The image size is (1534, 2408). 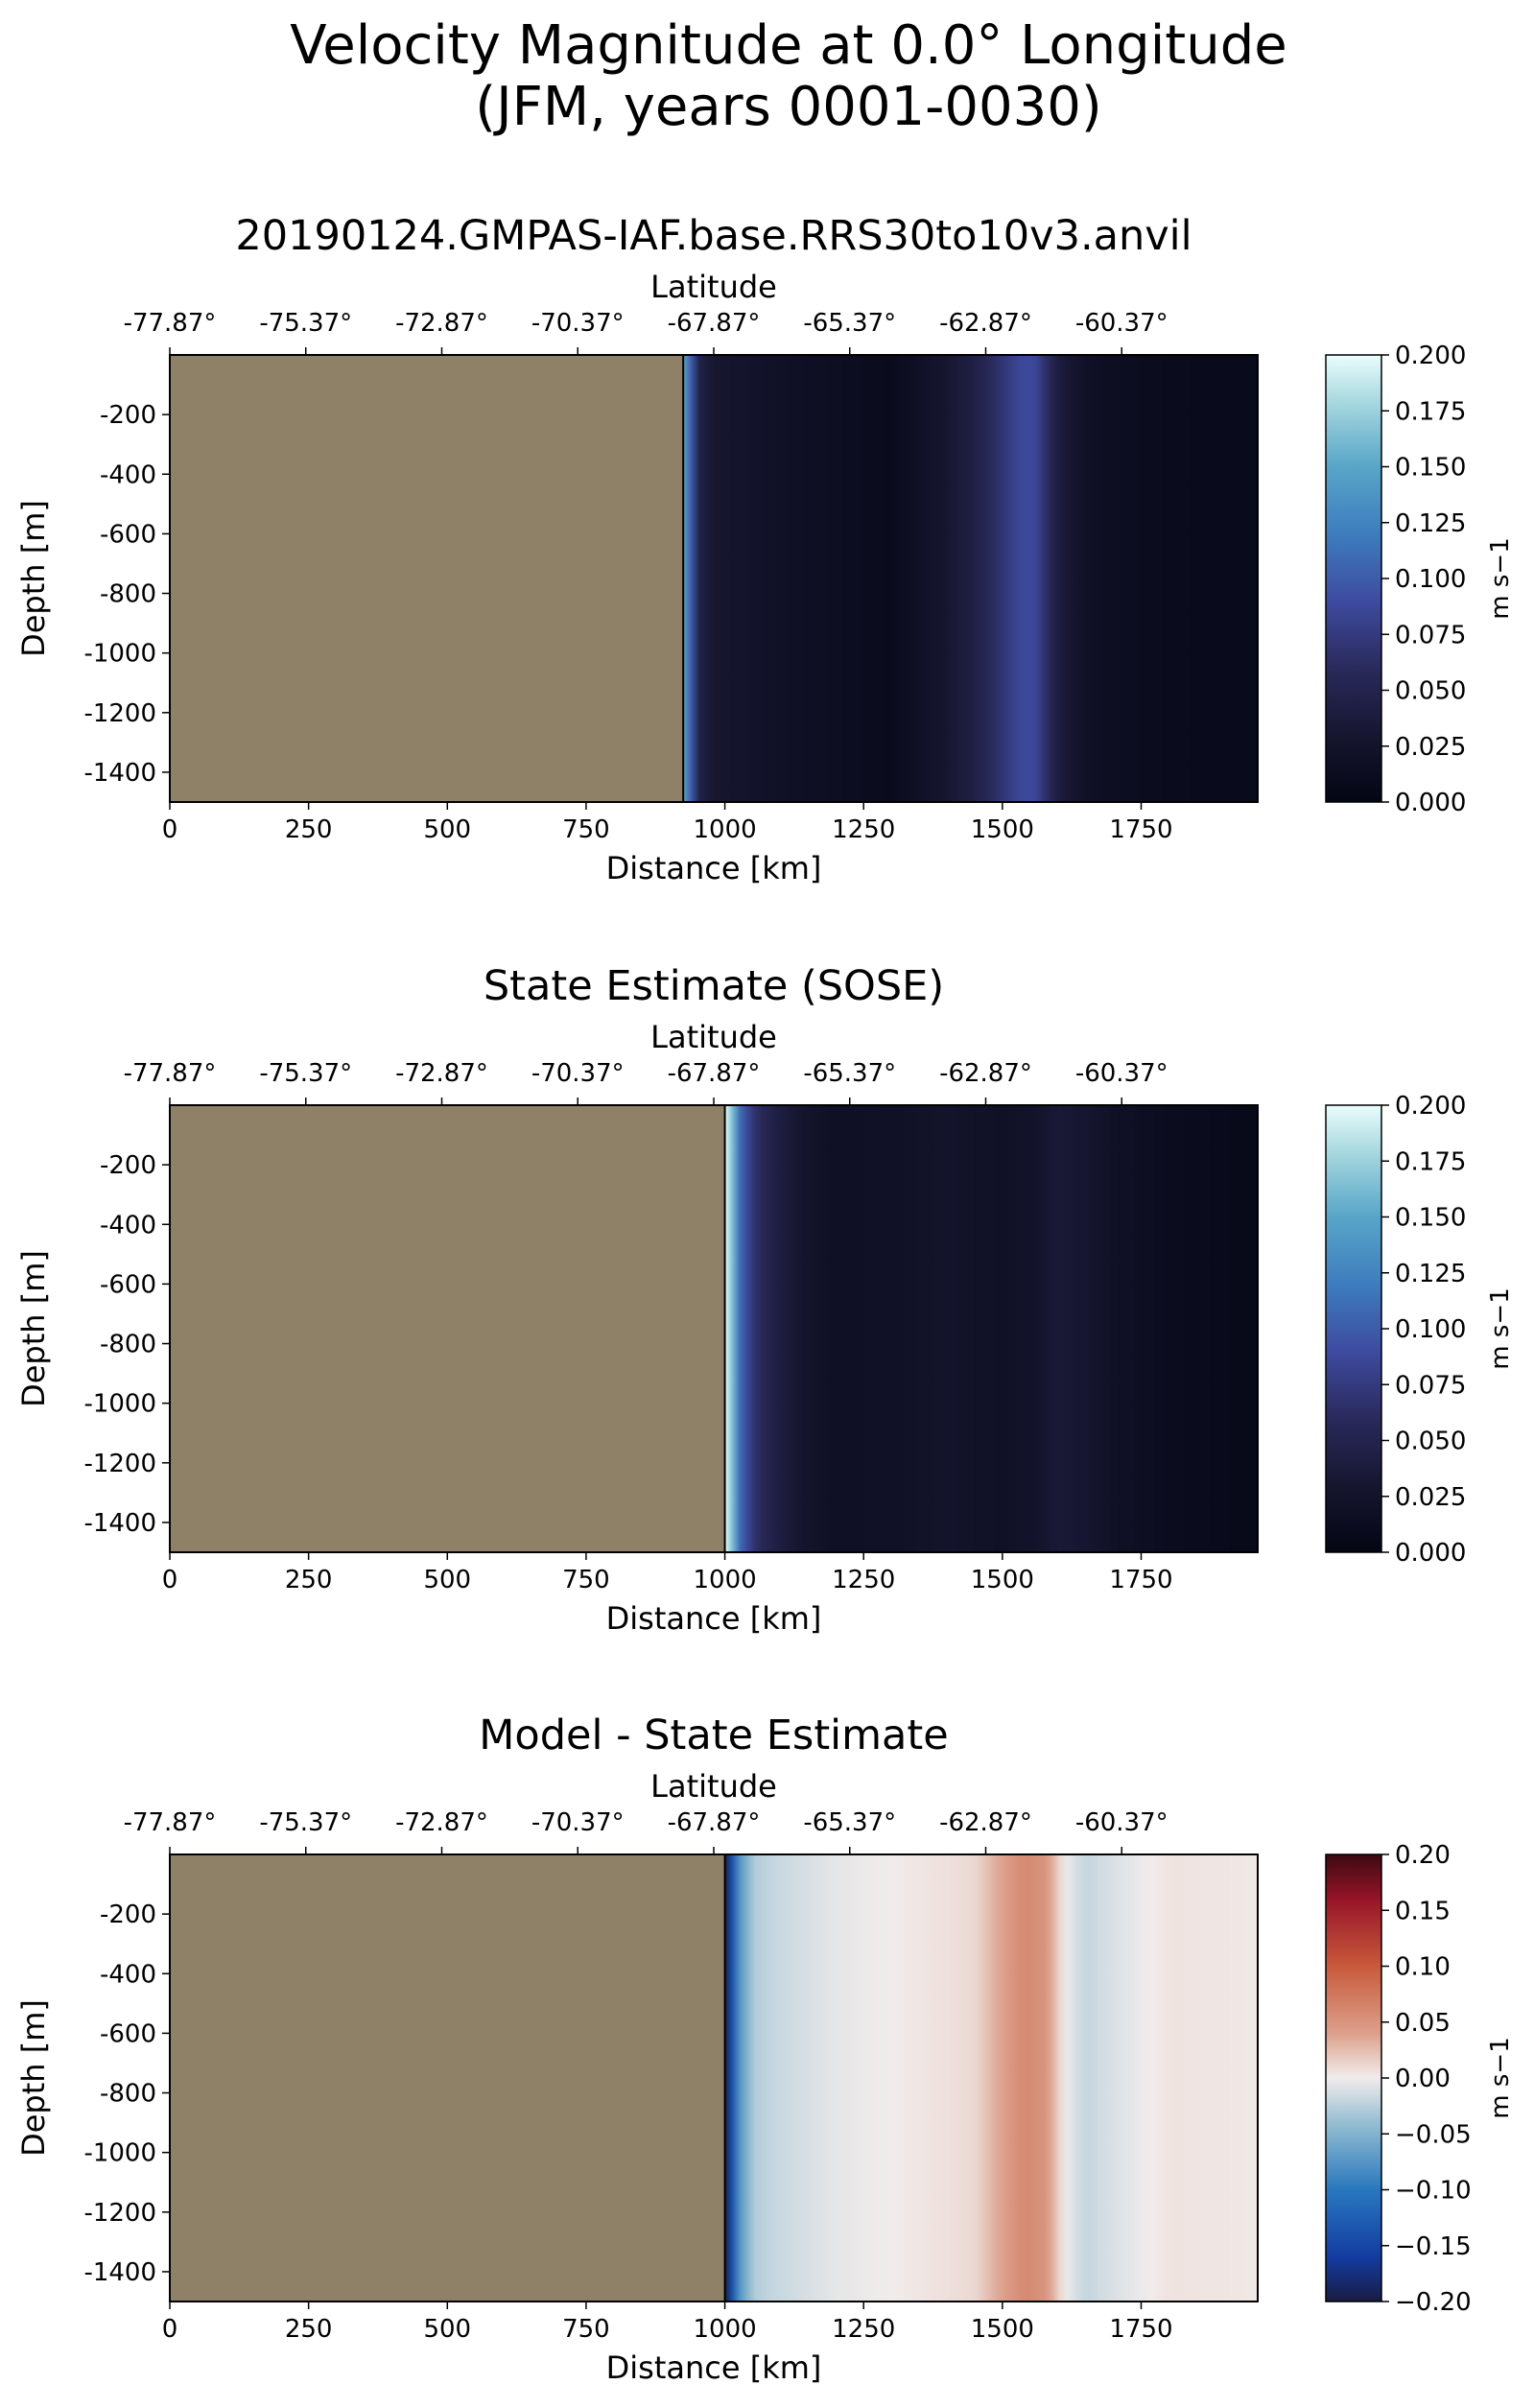 I want to click on colorbar-tick-label: 0.200, so click(x=1430, y=1106).